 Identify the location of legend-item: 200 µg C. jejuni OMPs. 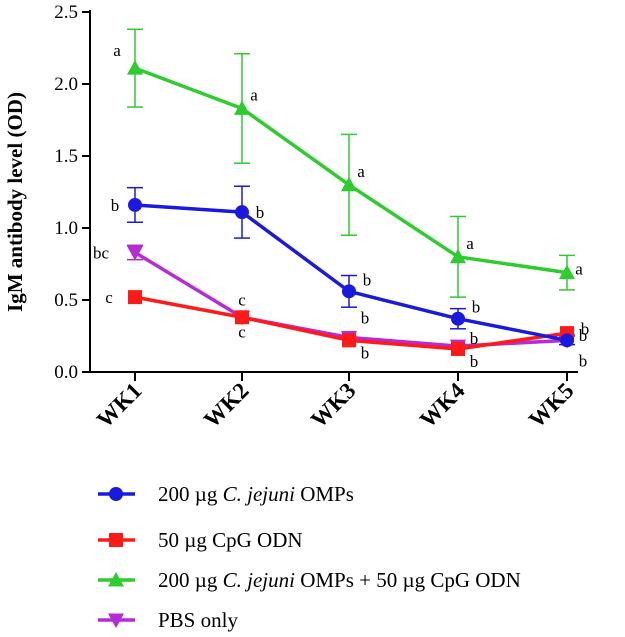
(226, 494).